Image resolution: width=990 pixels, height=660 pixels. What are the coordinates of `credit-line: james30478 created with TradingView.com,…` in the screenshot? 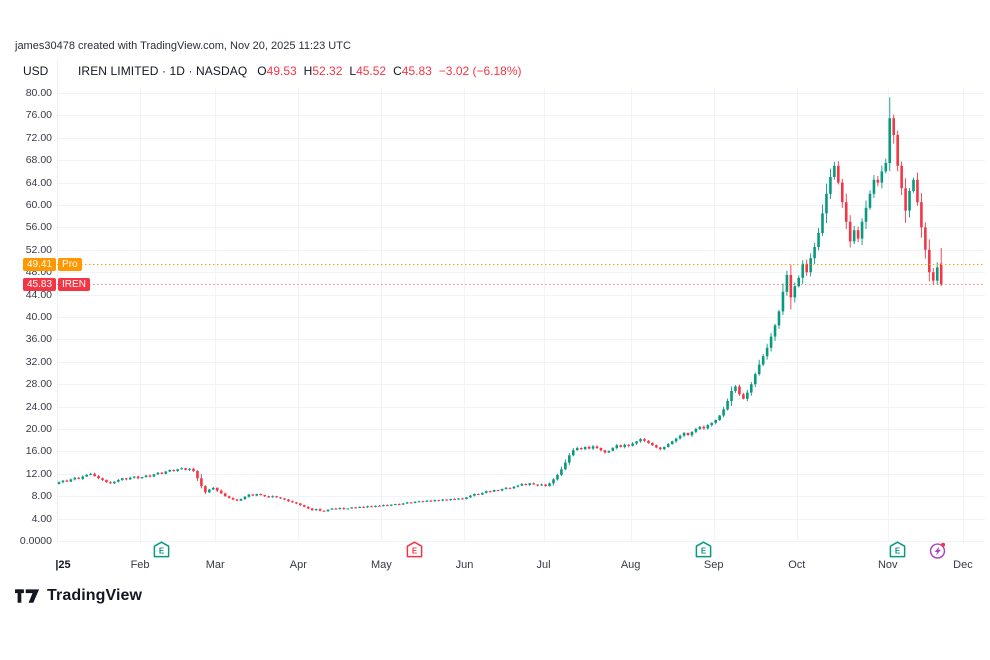 It's located at (183, 46).